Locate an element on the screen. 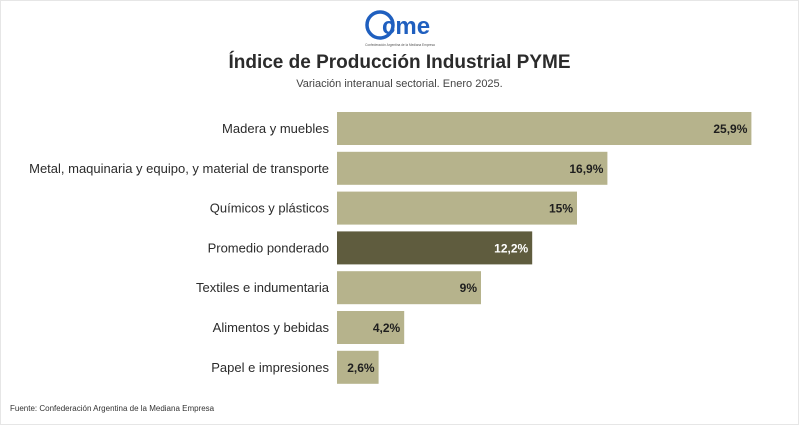 Image resolution: width=799 pixels, height=425 pixels. value-label-1: 16,9% is located at coordinates (586, 169).